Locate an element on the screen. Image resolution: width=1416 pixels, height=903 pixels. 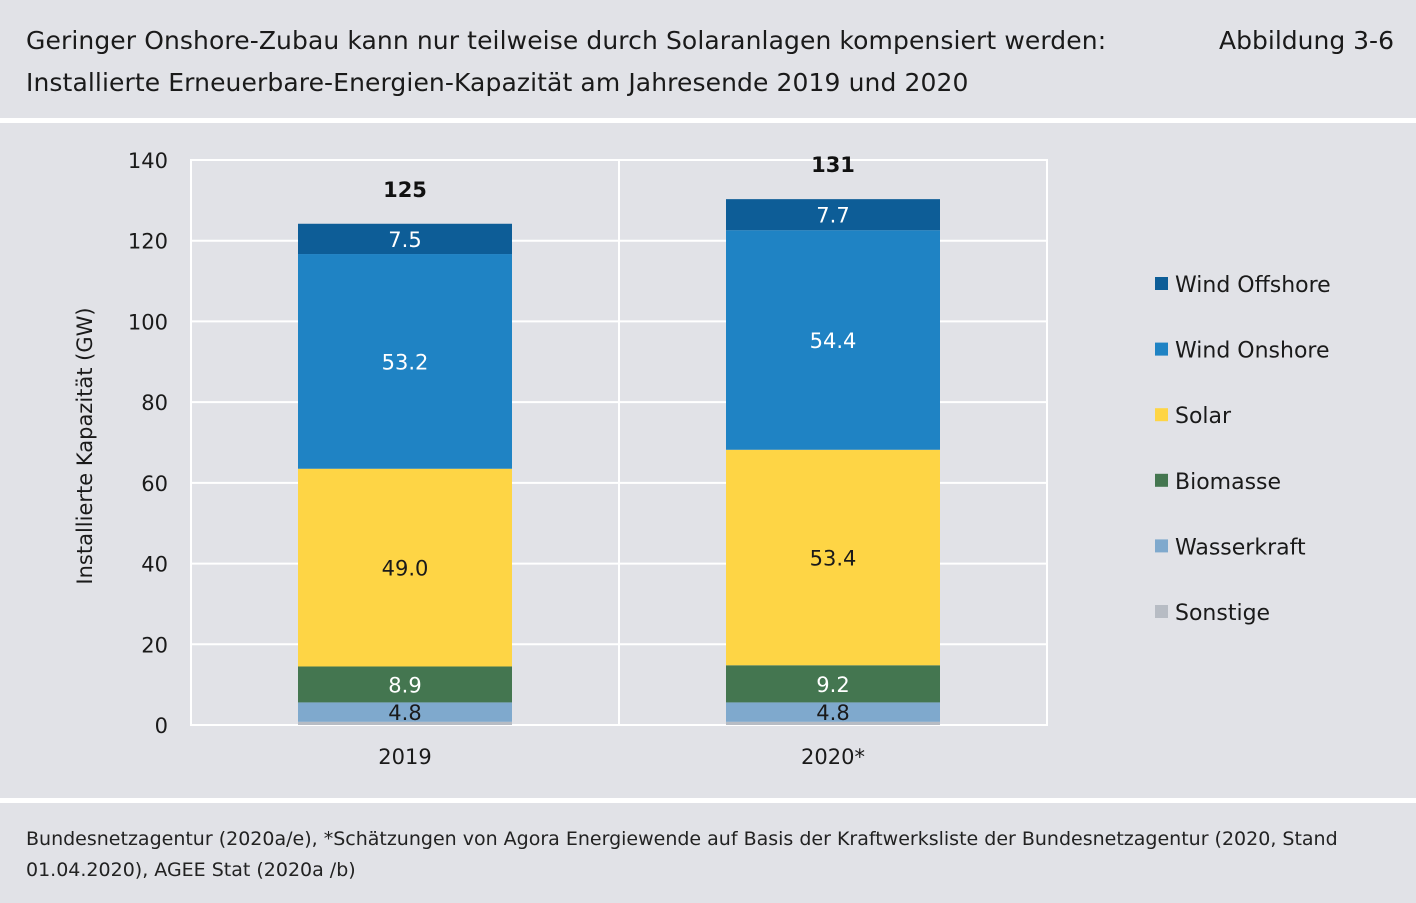
y-tick-label: 20 is located at coordinates (154, 645).